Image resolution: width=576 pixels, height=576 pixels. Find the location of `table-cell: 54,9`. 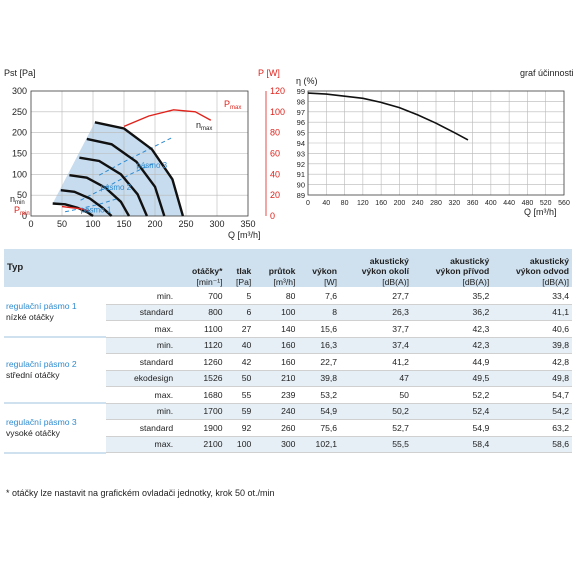

table-cell: 54,9 is located at coordinates (452, 428).